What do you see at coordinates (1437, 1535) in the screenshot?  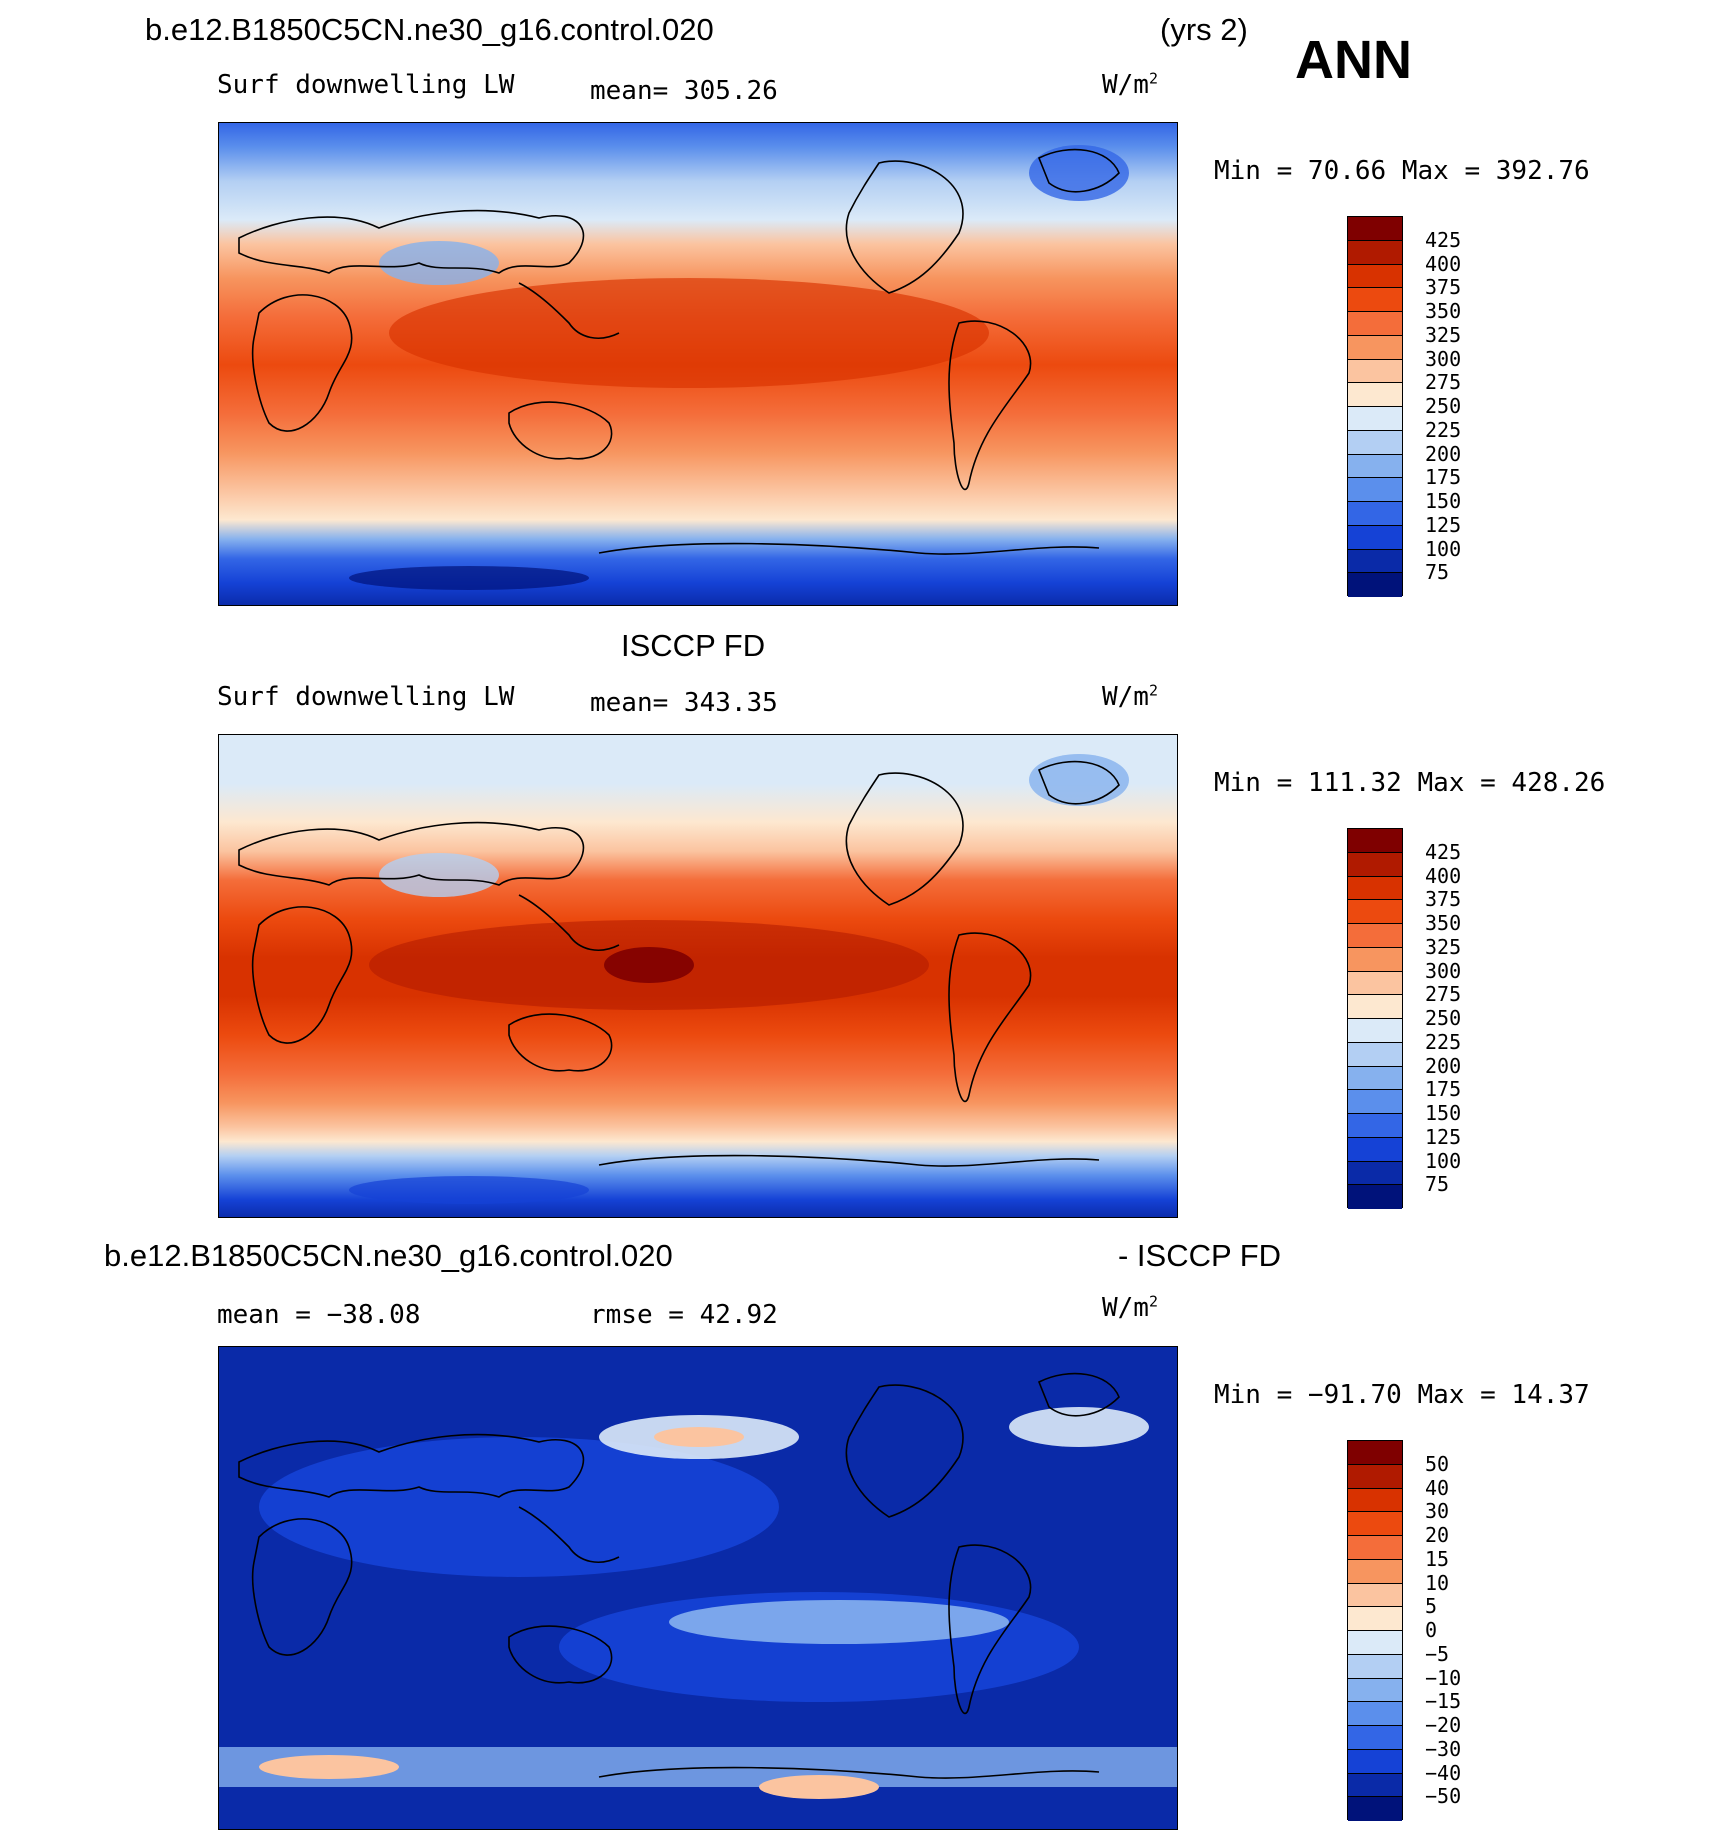 I see `colorbar-tick-label: 20` at bounding box center [1437, 1535].